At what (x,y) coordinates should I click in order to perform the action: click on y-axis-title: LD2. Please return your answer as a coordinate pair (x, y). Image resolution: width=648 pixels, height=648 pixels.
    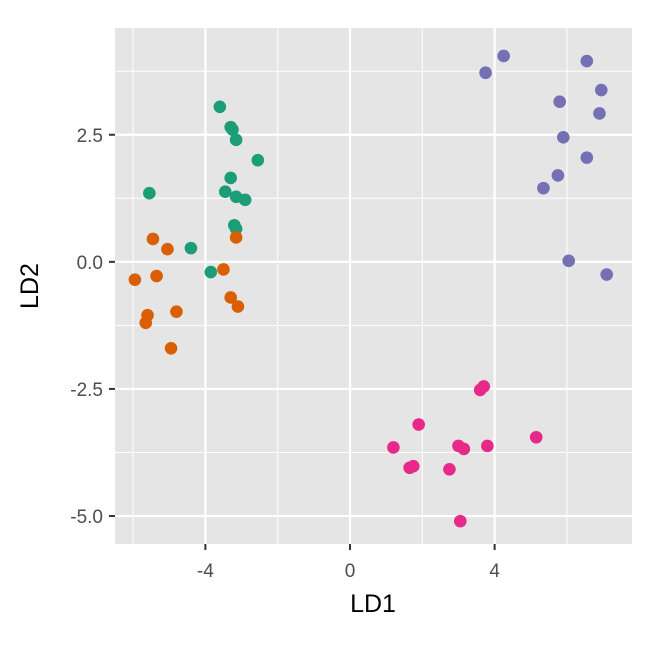
    Looking at the image, I should click on (30, 286).